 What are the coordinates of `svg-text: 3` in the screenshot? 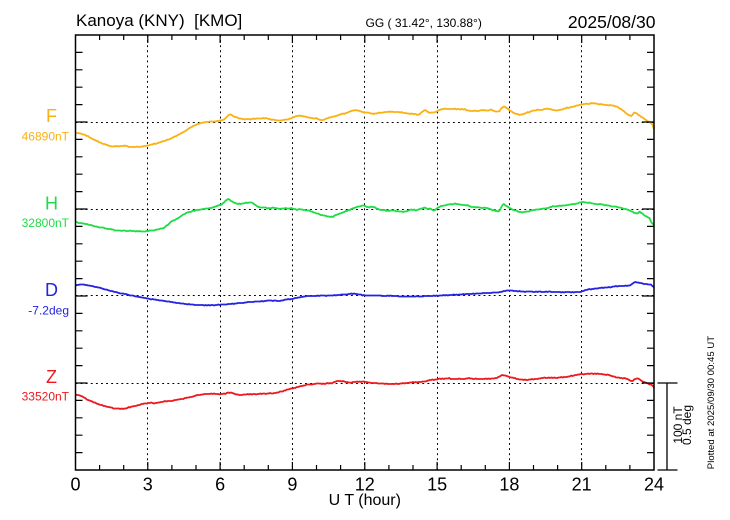 It's located at (148, 485).